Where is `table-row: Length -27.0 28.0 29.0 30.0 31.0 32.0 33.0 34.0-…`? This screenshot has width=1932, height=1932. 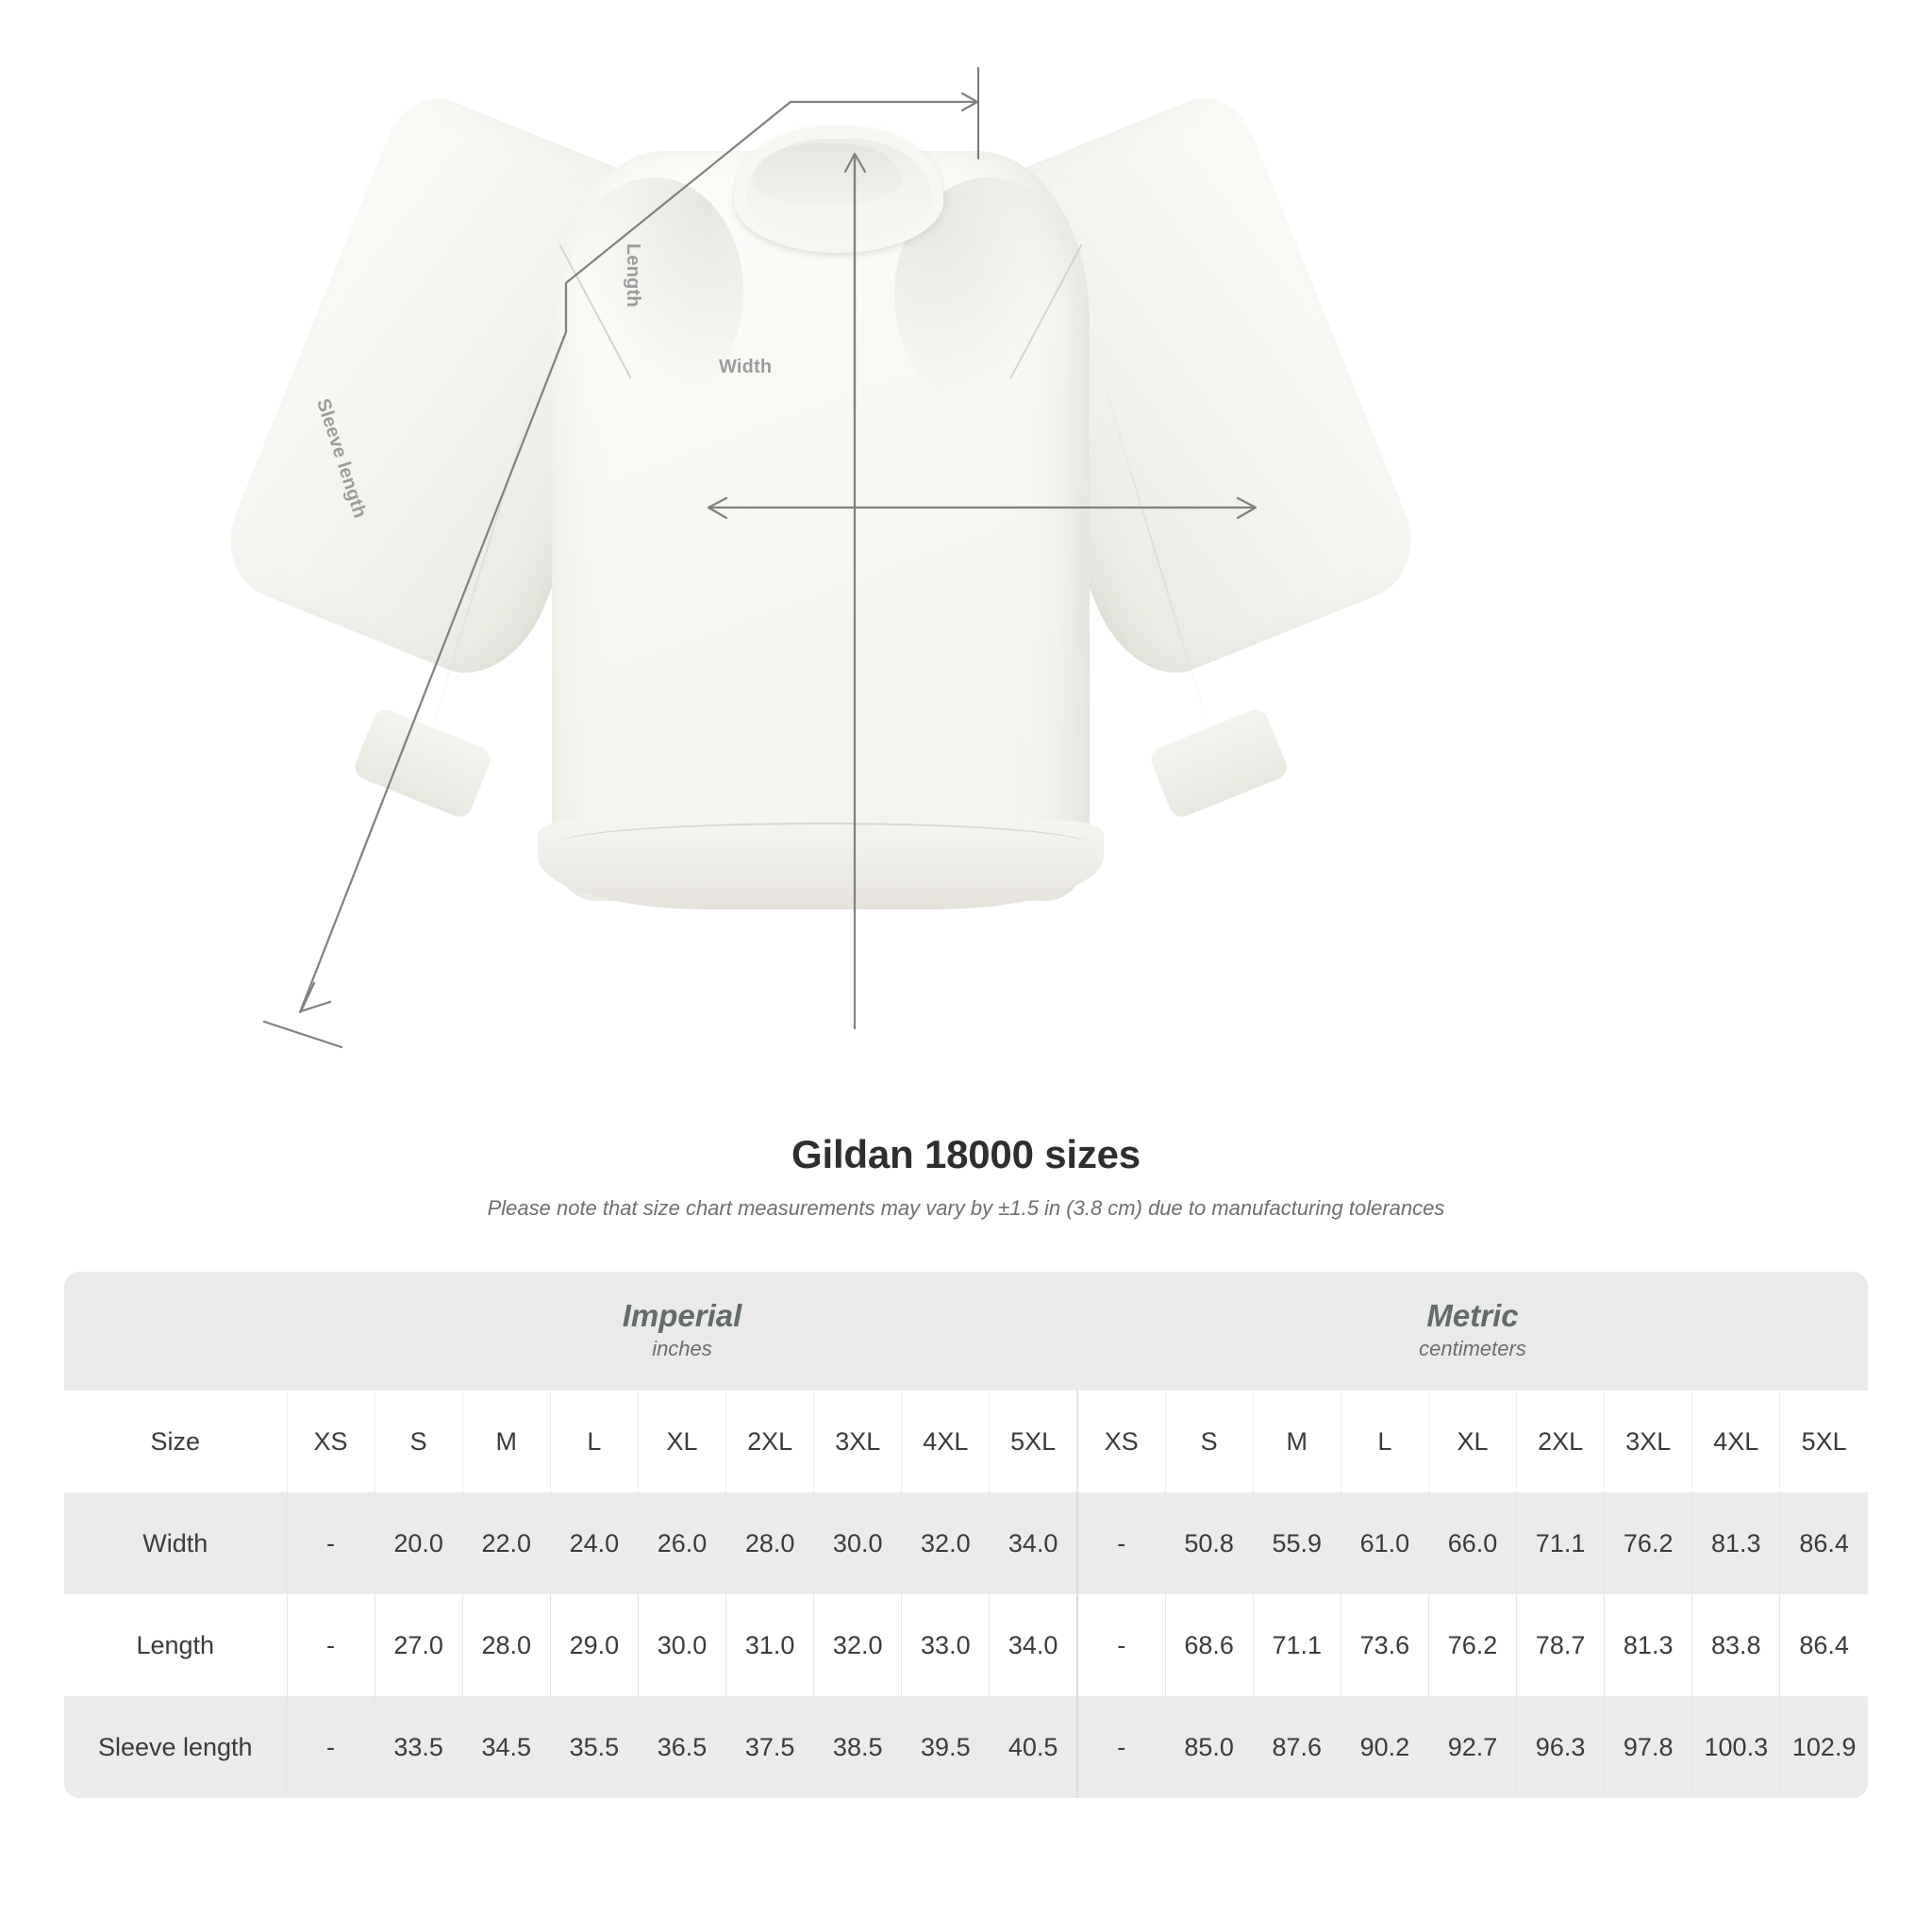 table-row: Length -27.0 28.0 29.0 30.0 31.0 32.0 33.0 34.0-… is located at coordinates (966, 1645).